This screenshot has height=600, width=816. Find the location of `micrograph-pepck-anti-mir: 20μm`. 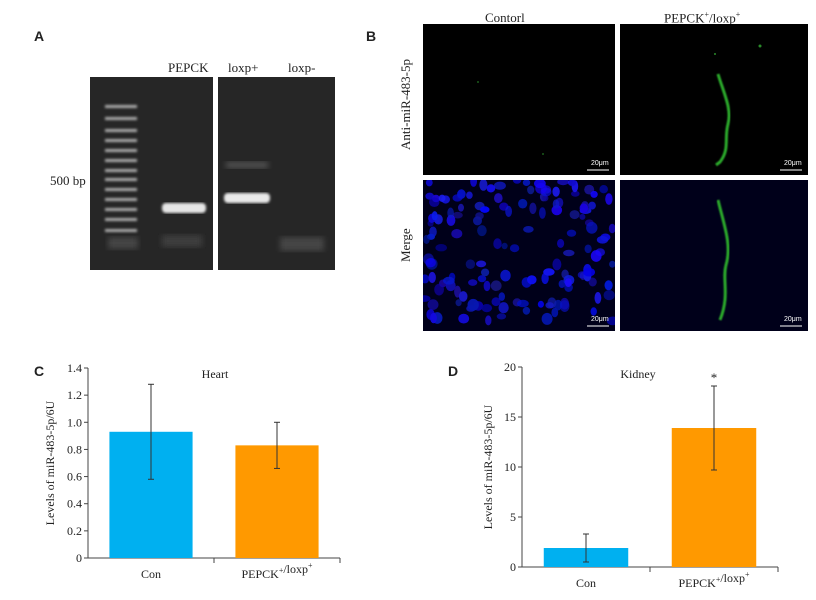

micrograph-pepck-anti-mir: 20μm is located at coordinates (714, 99).